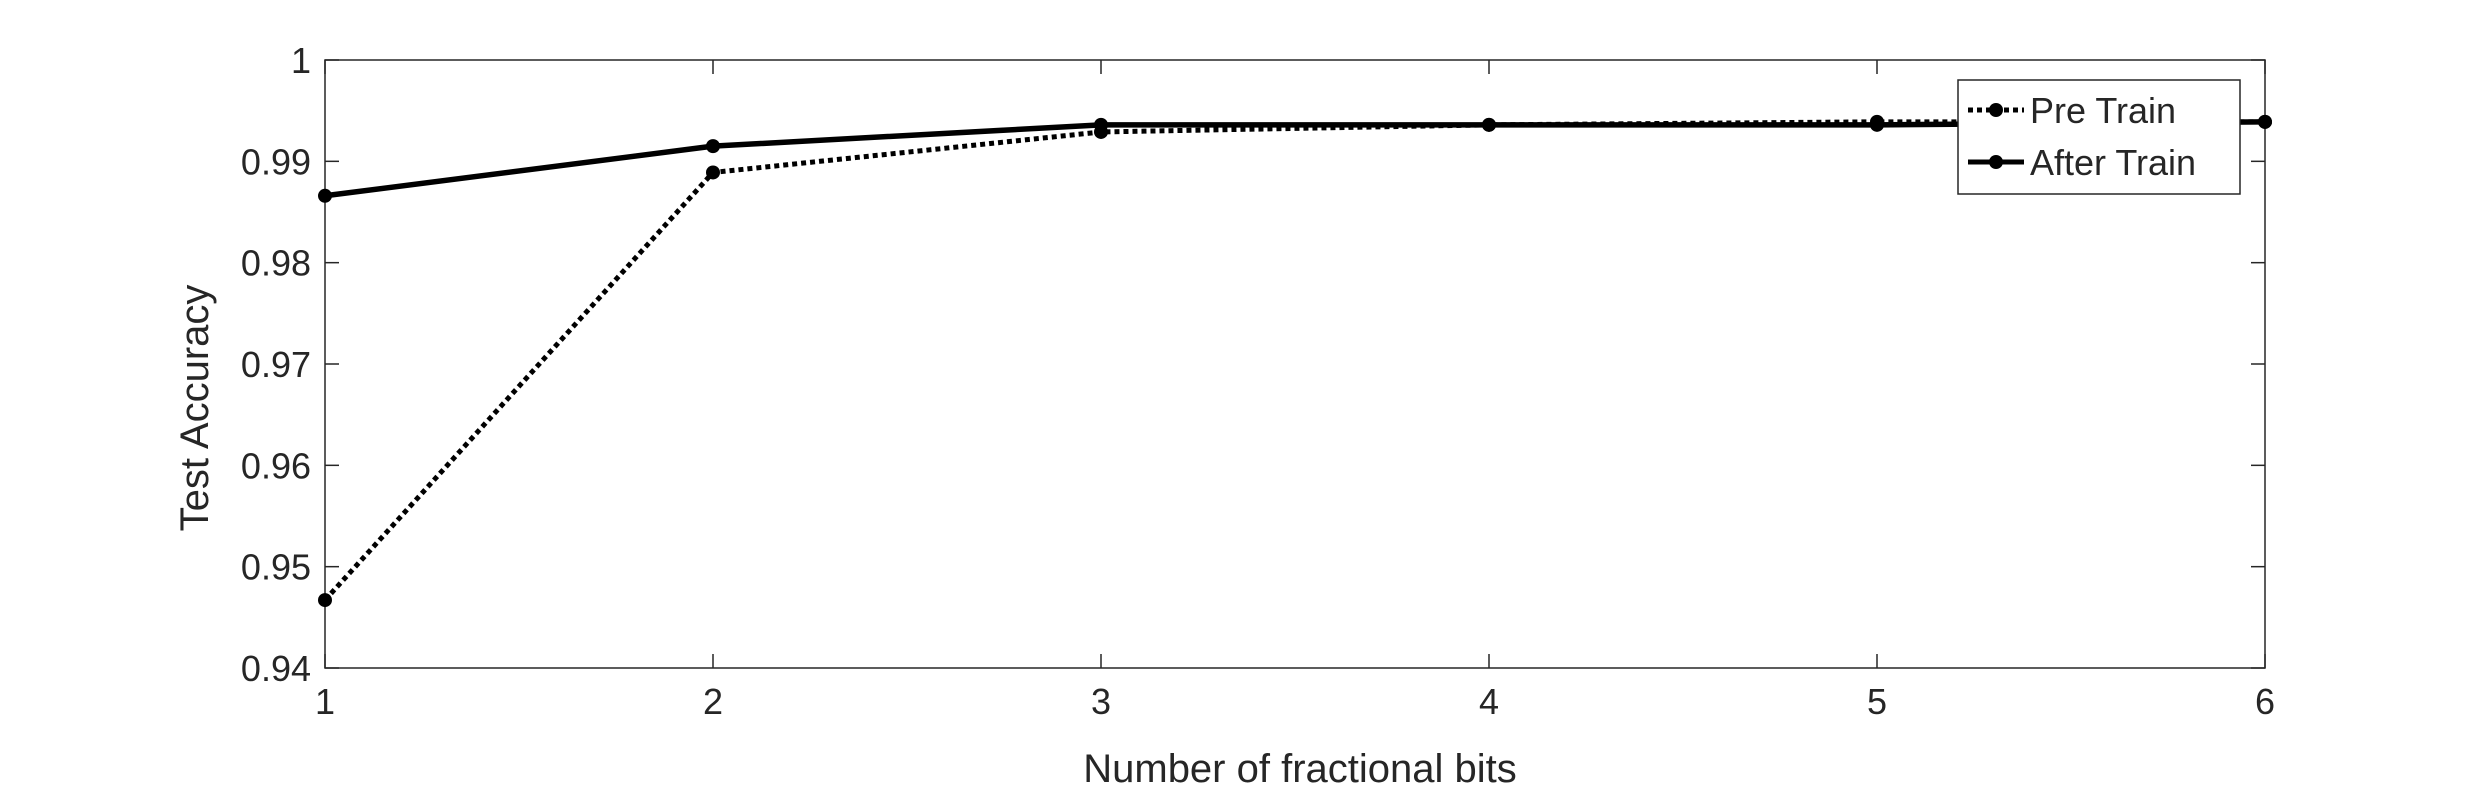  I want to click on y-tick-label: 0.97, so click(276, 364).